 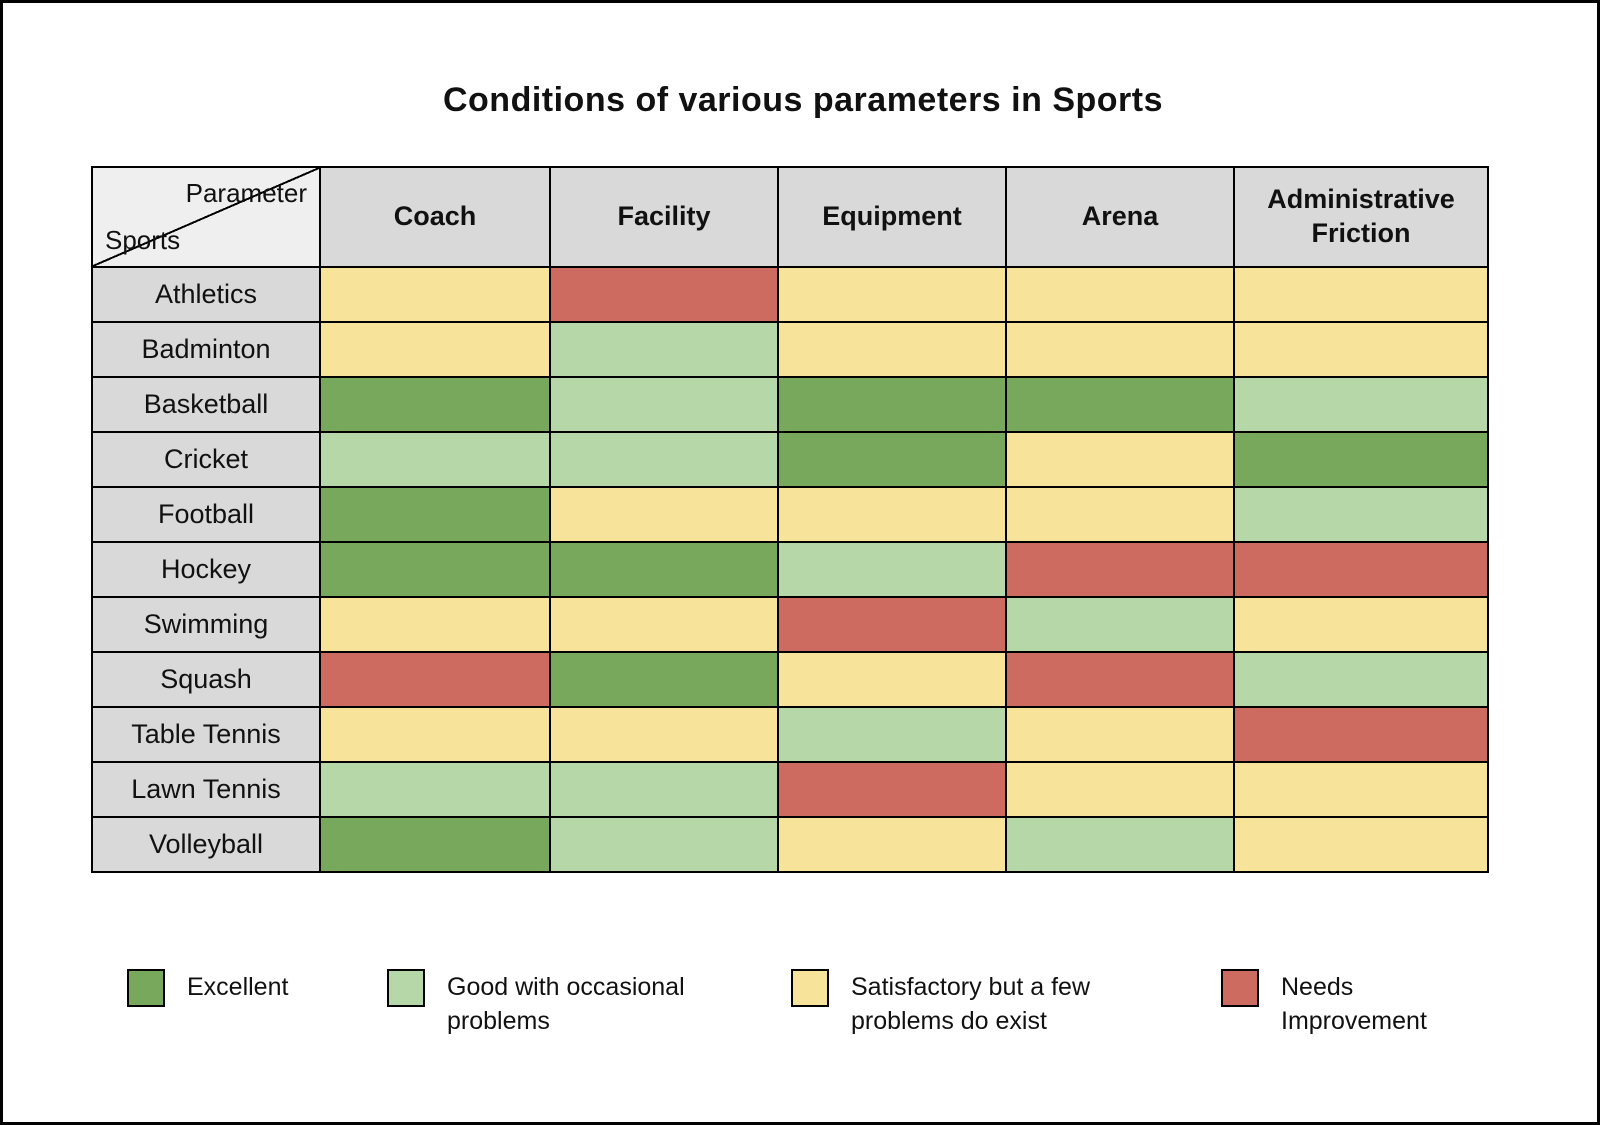 What do you see at coordinates (1240, 988) in the screenshot?
I see `legend-swatch-needs_improvement` at bounding box center [1240, 988].